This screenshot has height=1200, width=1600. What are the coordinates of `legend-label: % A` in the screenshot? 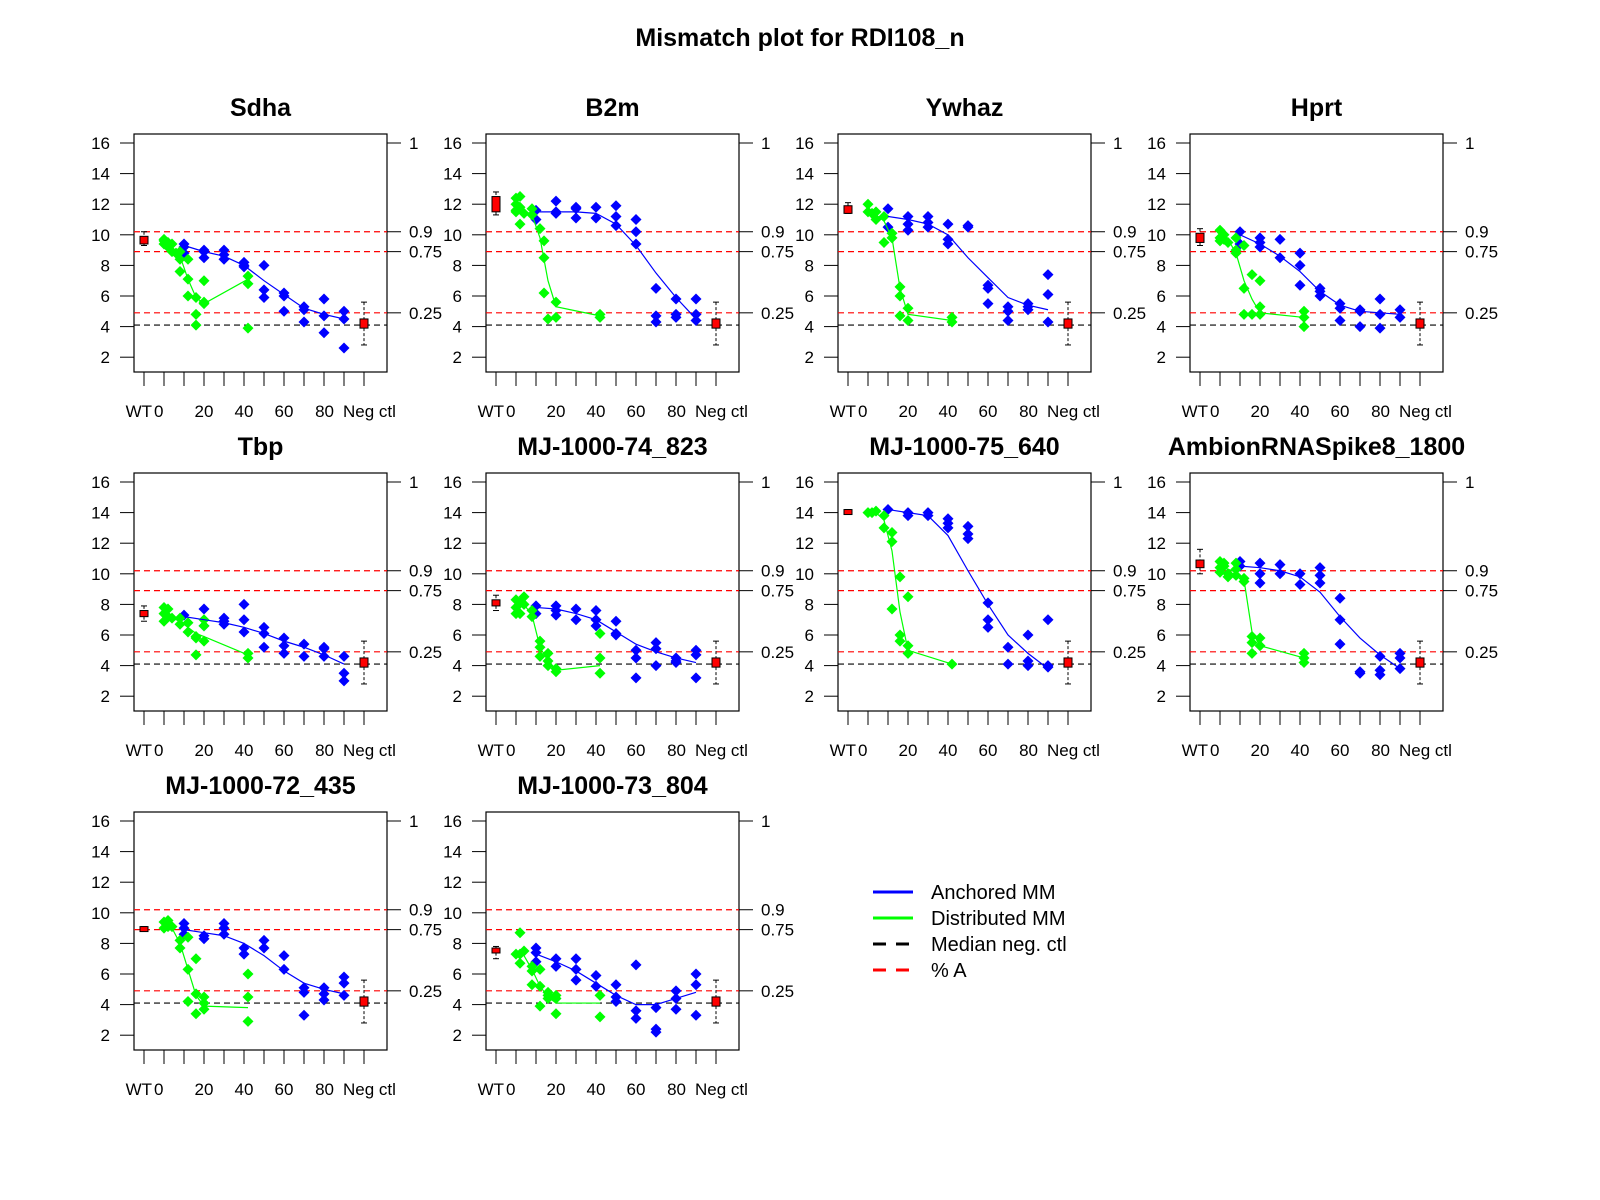 It's located at (949, 971).